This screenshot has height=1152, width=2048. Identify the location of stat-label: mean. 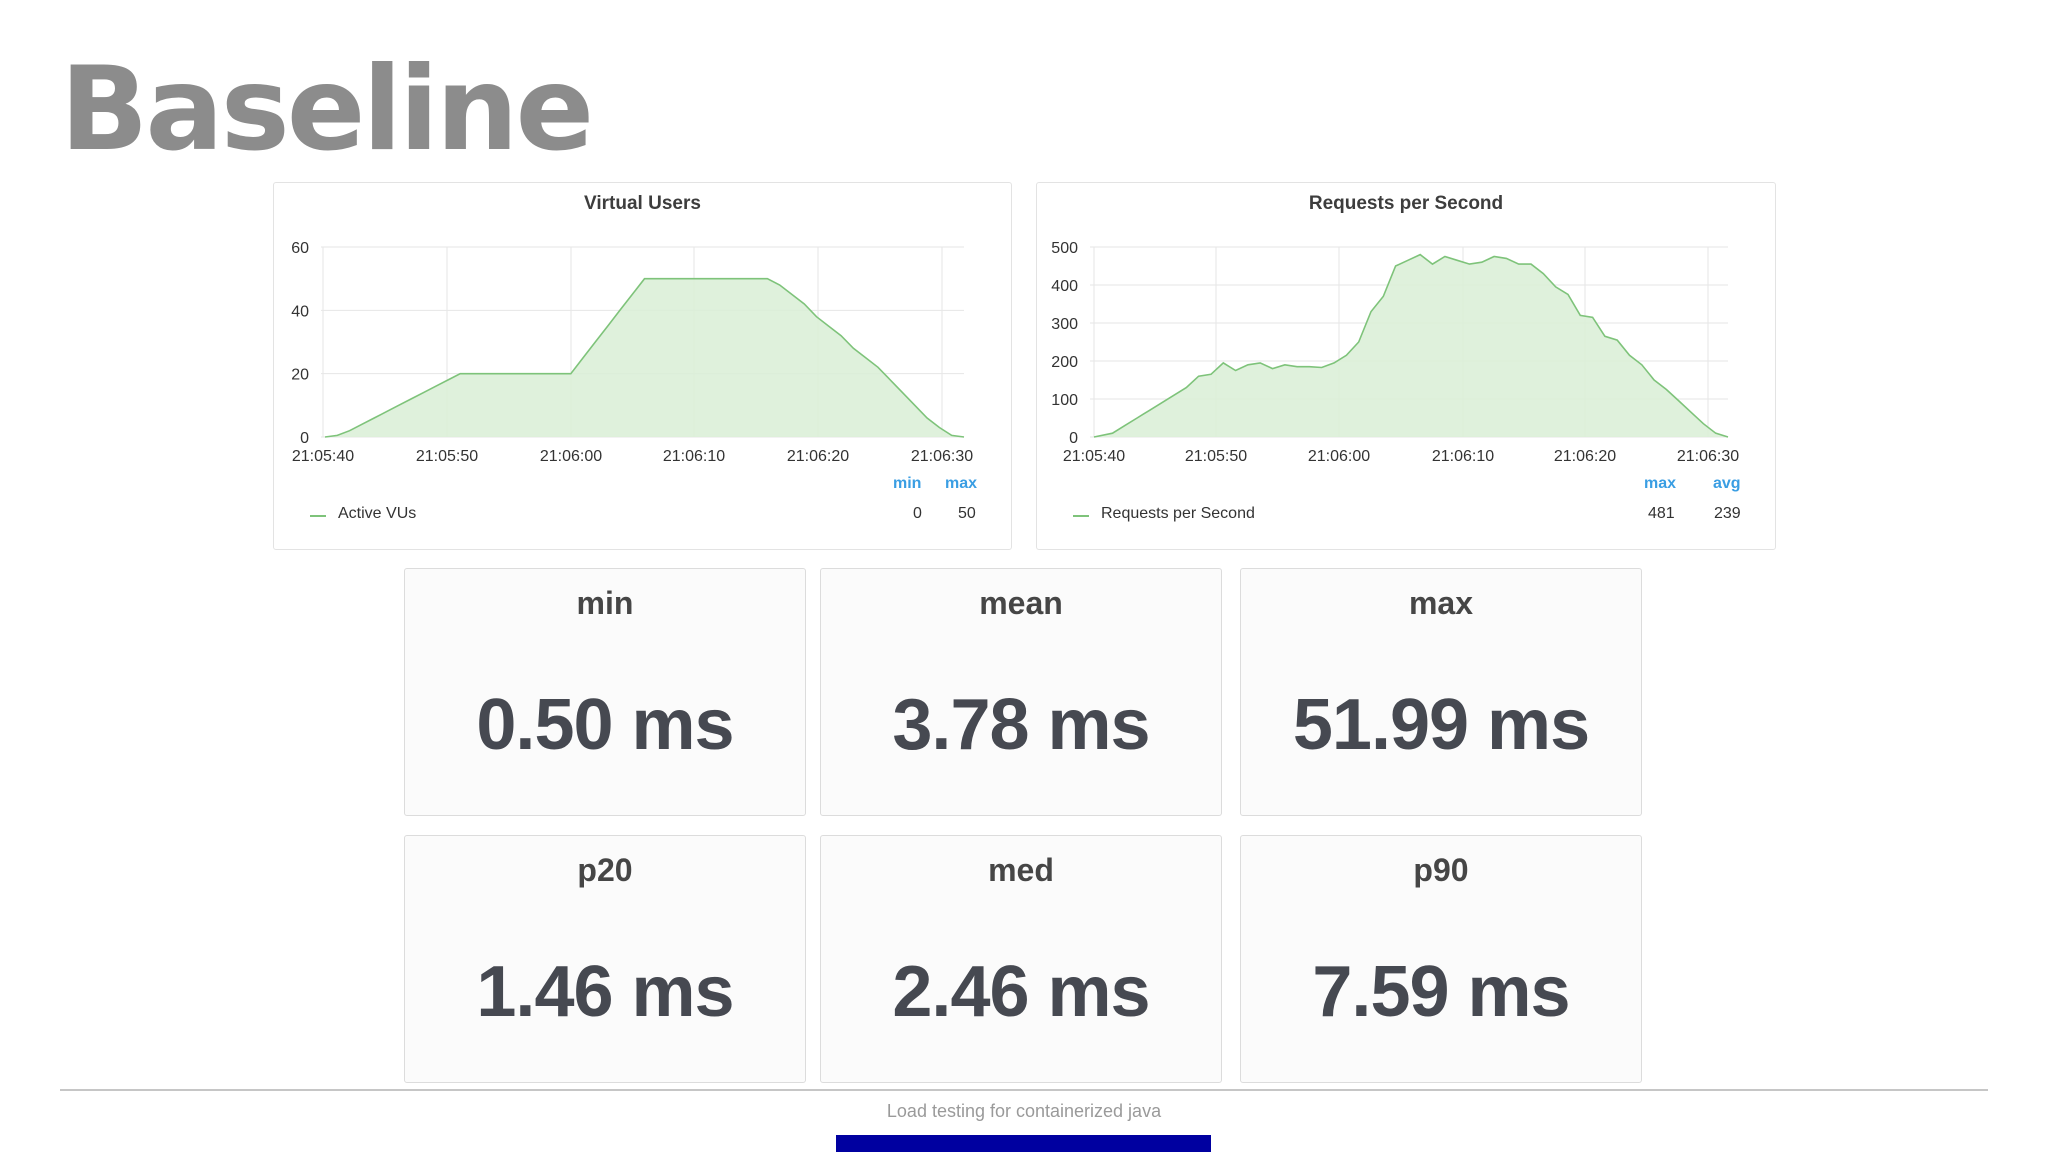
(1021, 603).